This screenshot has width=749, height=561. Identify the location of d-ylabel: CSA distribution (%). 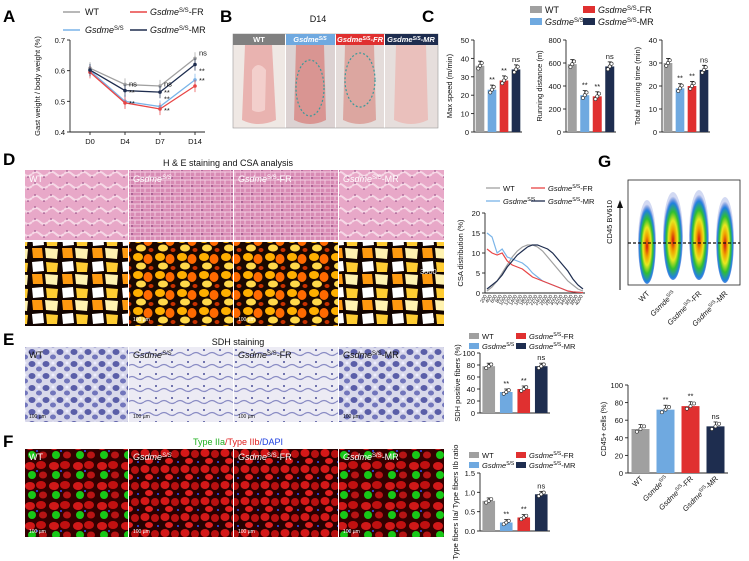
(460, 253).